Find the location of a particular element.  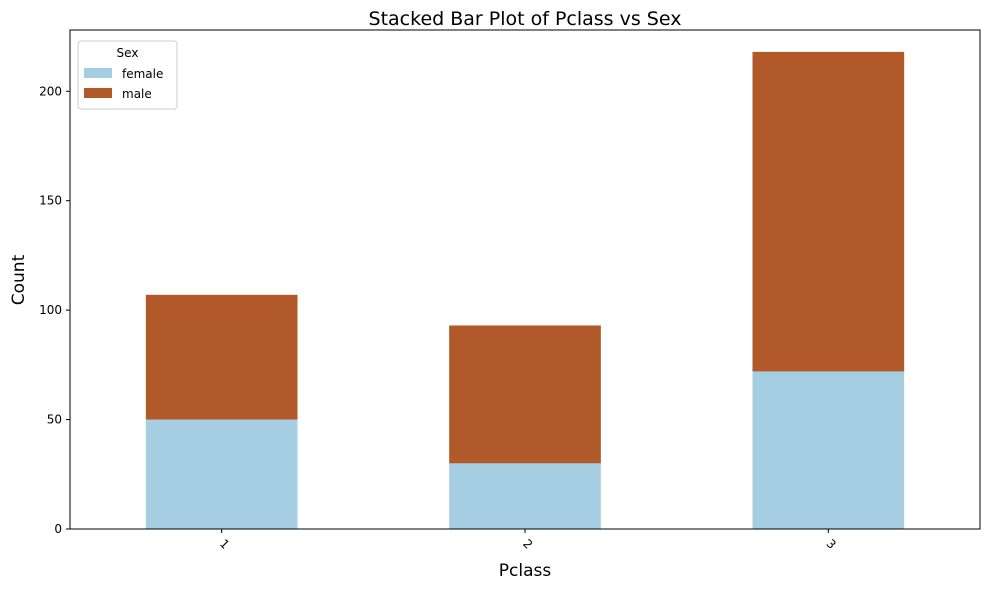

y-tick-label: 100 is located at coordinates (50, 310).